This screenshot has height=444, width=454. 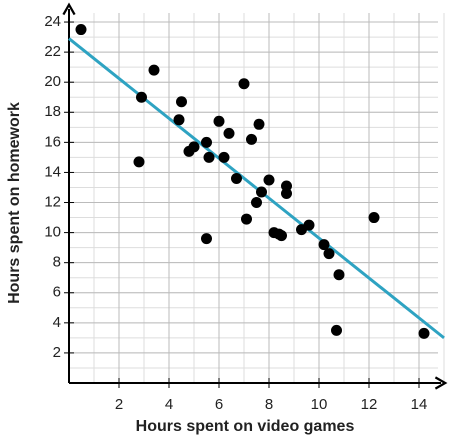 What do you see at coordinates (52, 141) in the screenshot?
I see `y-tick-label: 16` at bounding box center [52, 141].